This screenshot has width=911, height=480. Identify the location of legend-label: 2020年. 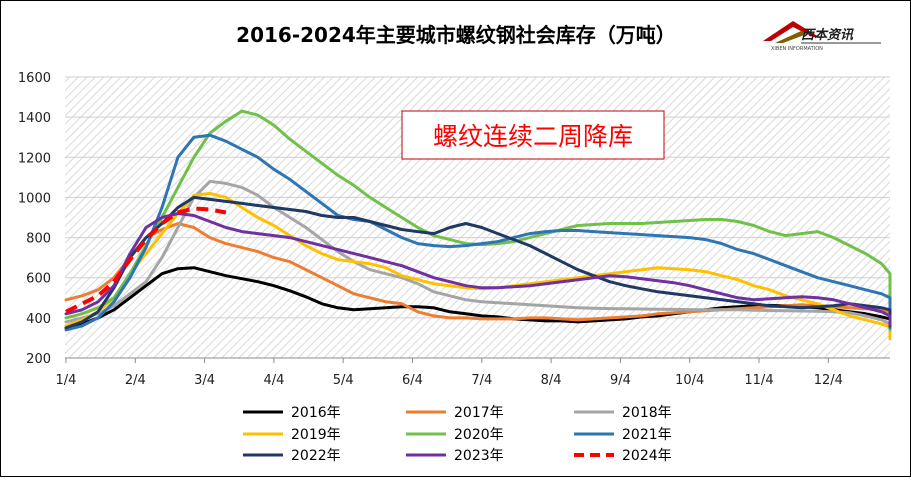
(479, 435).